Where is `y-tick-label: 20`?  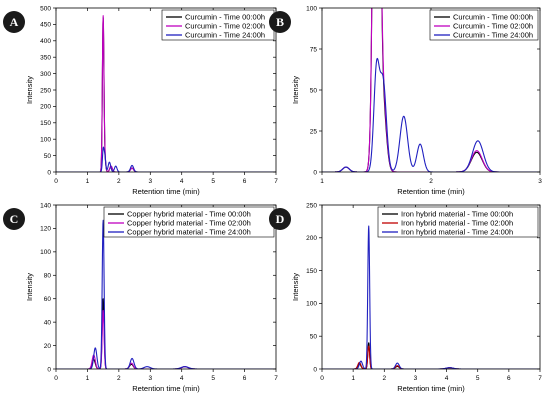
y-tick-label: 20 is located at coordinates (48, 346).